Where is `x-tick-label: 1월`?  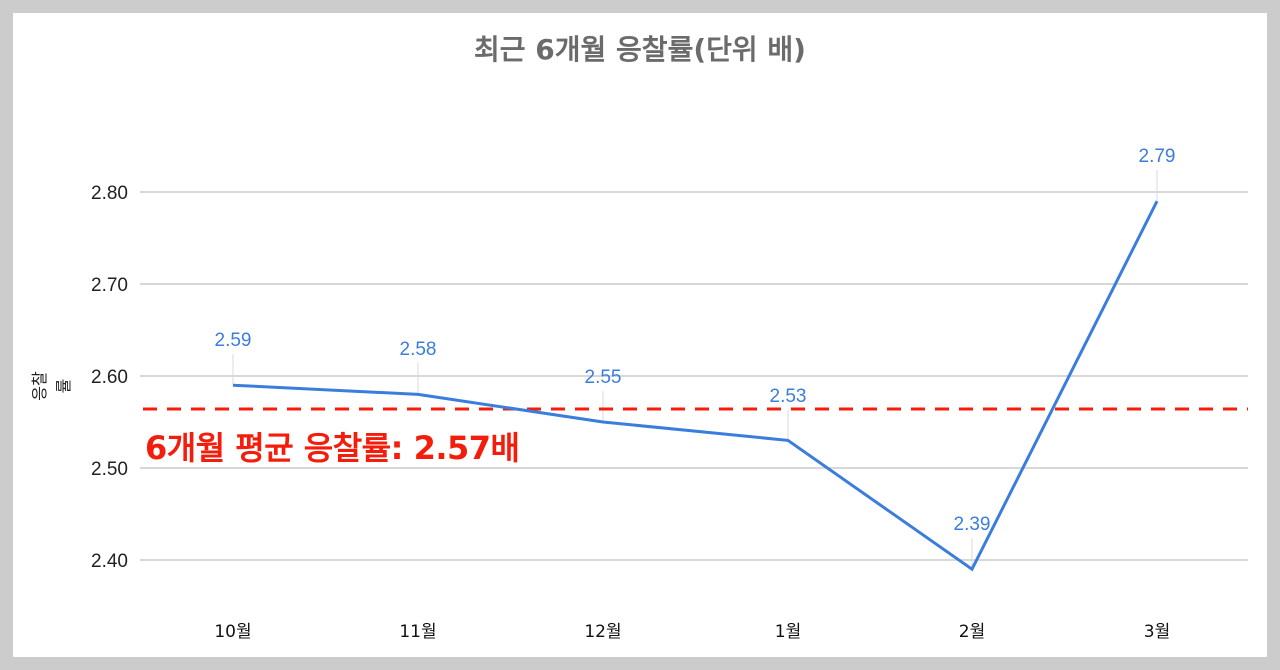
x-tick-label: 1월 is located at coordinates (788, 632).